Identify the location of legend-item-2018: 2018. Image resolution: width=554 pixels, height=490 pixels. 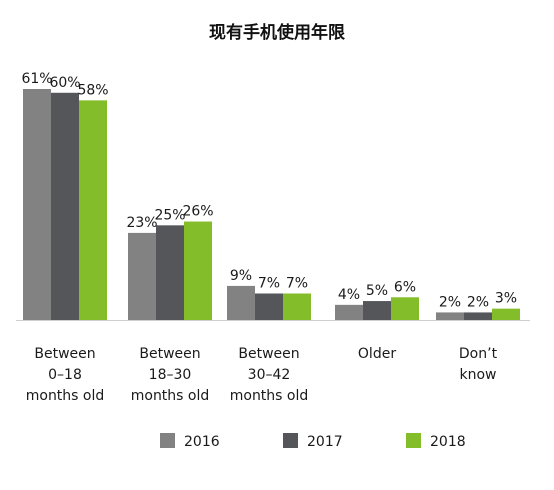
(436, 441).